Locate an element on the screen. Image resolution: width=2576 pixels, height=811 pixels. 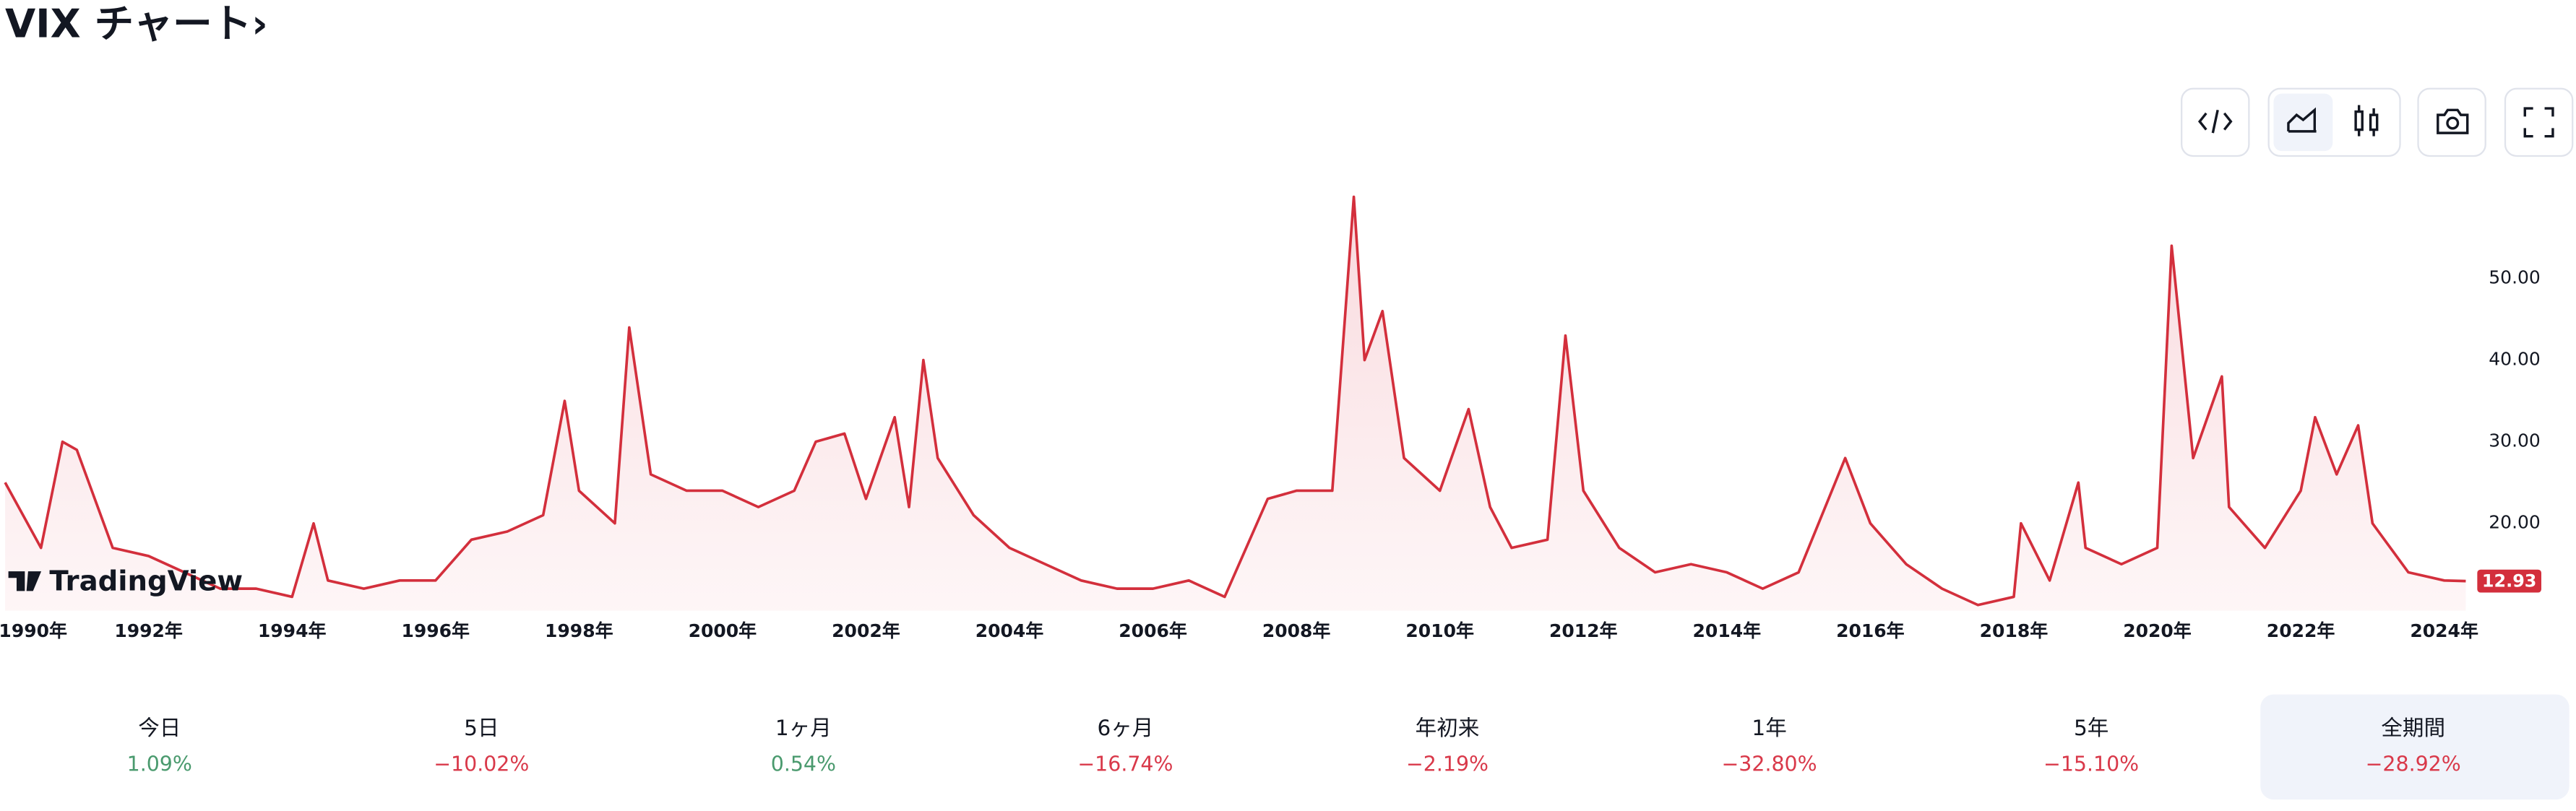
tab-label: 1ヶ月 is located at coordinates (803, 728).